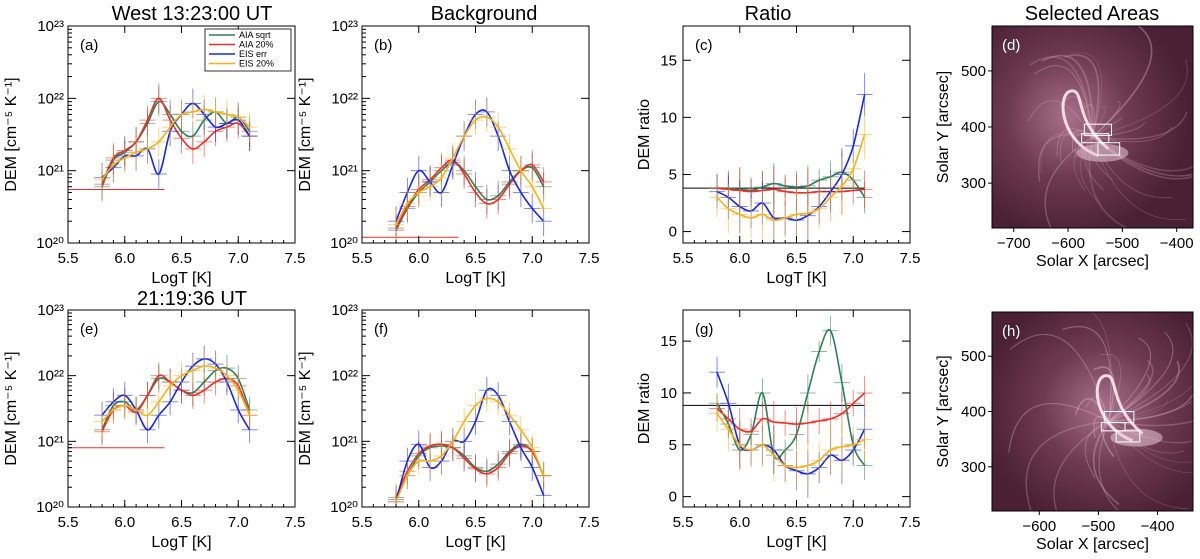 Image resolution: width=1200 pixels, height=559 pixels. I want to click on y-tick-label: 10, so click(668, 393).